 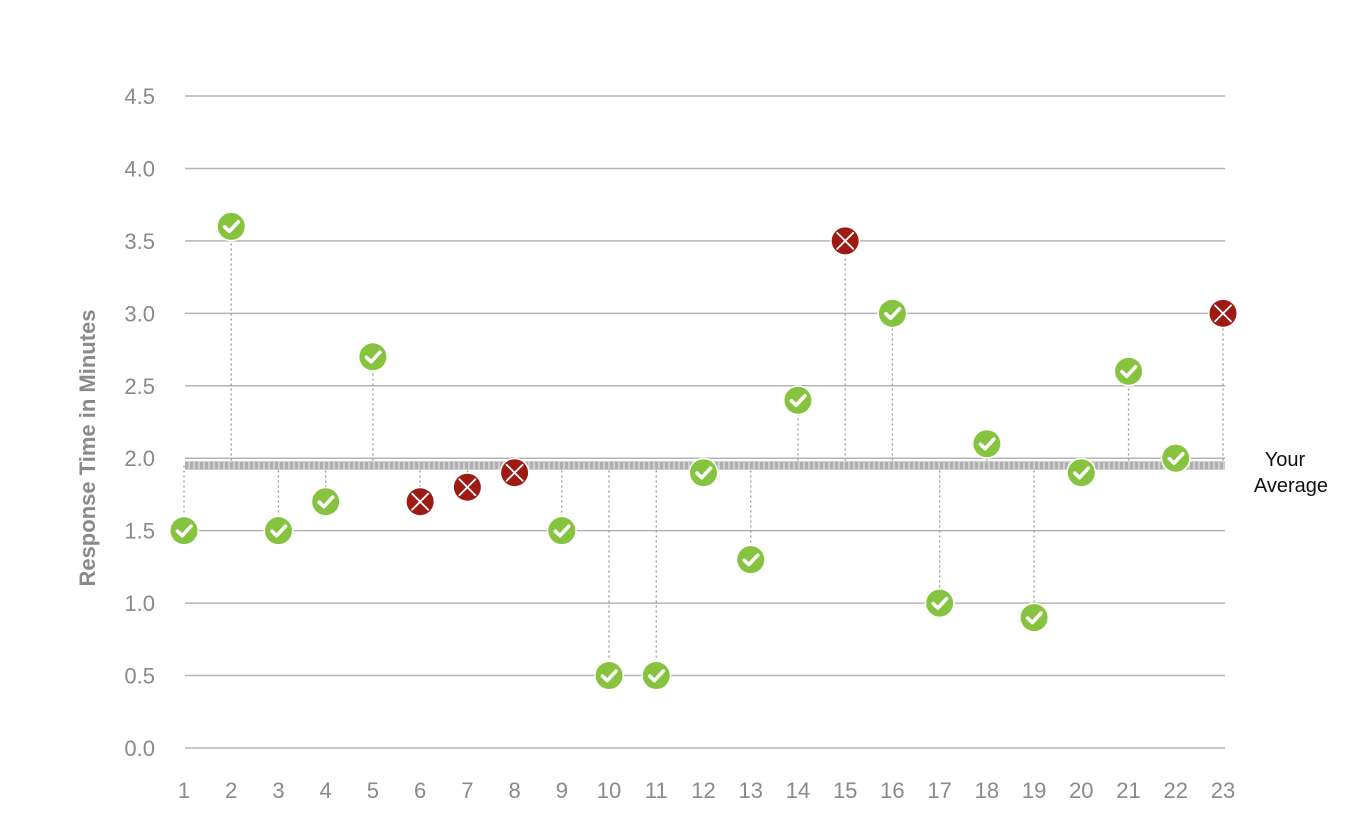 What do you see at coordinates (139, 458) in the screenshot?
I see `y-tick-label: 2.0` at bounding box center [139, 458].